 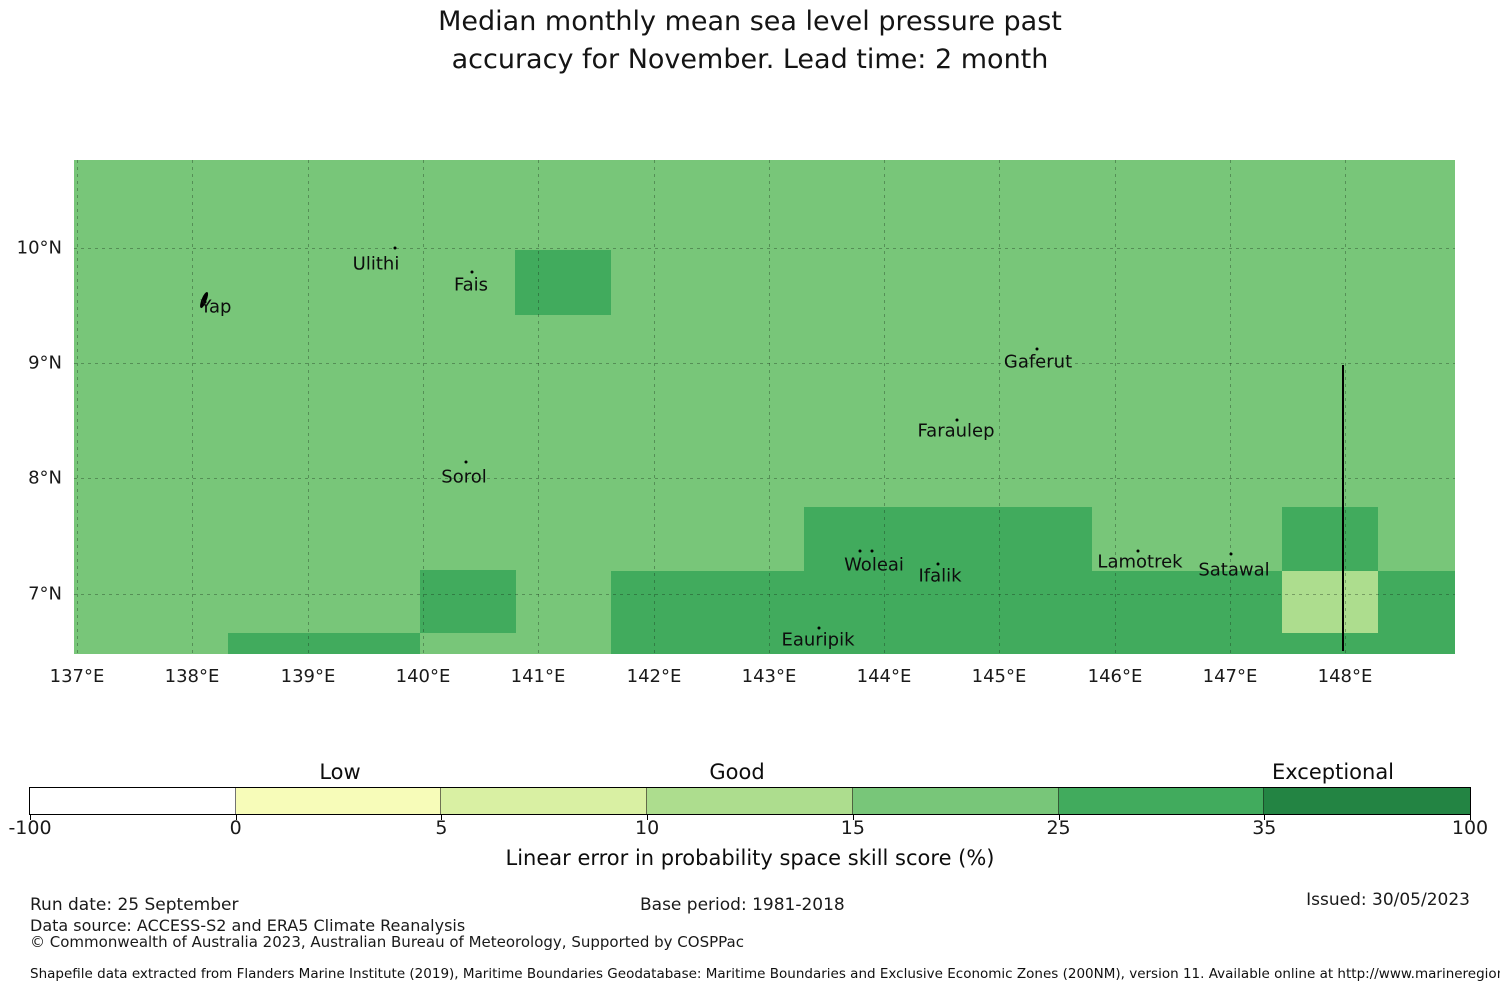 What do you see at coordinates (1230, 407) in the screenshot?
I see `gridline-147°E` at bounding box center [1230, 407].